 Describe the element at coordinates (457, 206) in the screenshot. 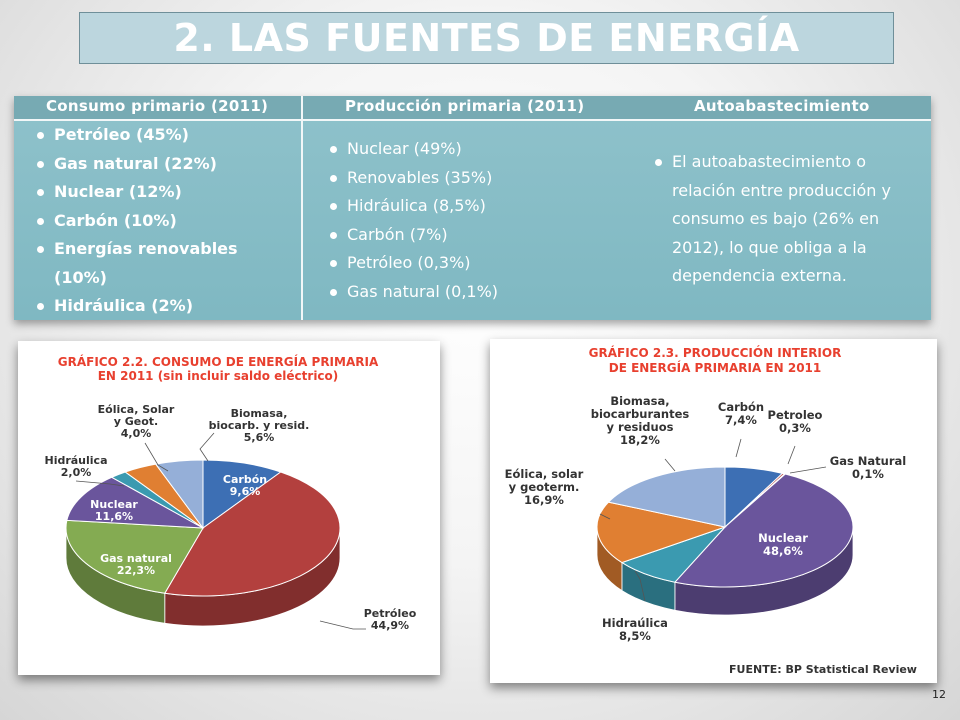

I see `produccion-item: Hidráulica (8,5%)` at that location.